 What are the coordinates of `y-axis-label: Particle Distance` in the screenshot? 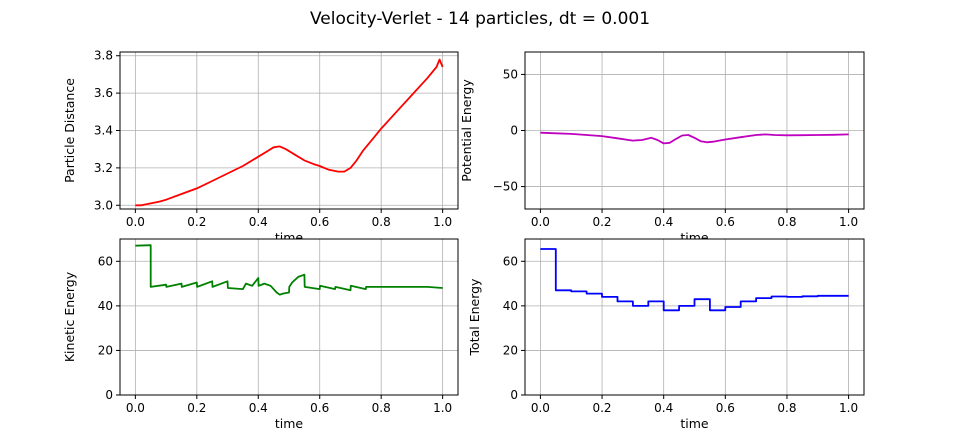 It's located at (69, 130).